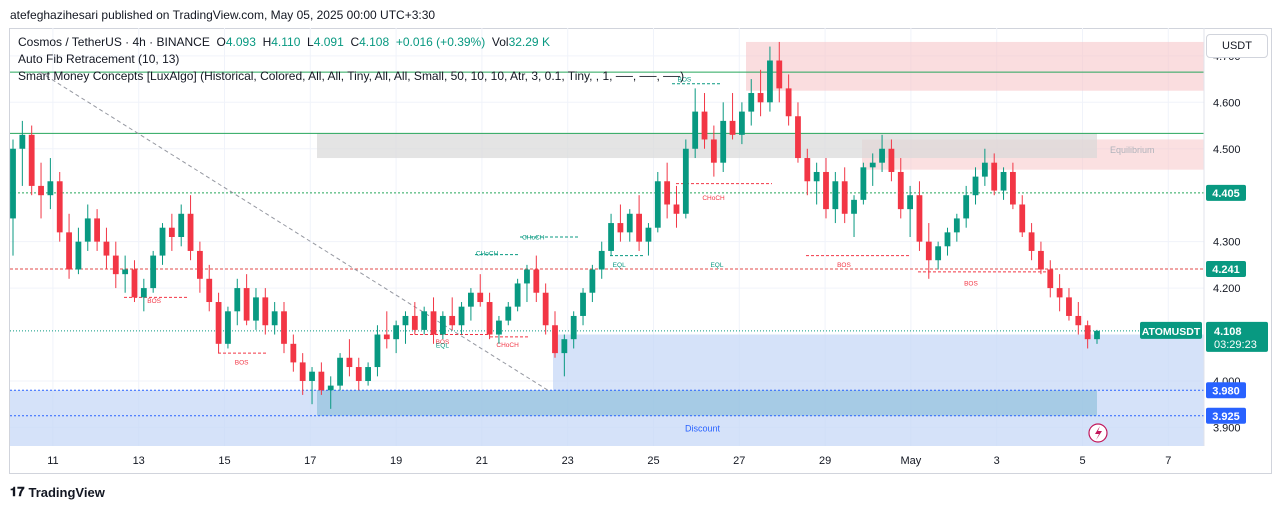 This screenshot has width=1281, height=509. I want to click on x-tick-label: 7, so click(1168, 461).